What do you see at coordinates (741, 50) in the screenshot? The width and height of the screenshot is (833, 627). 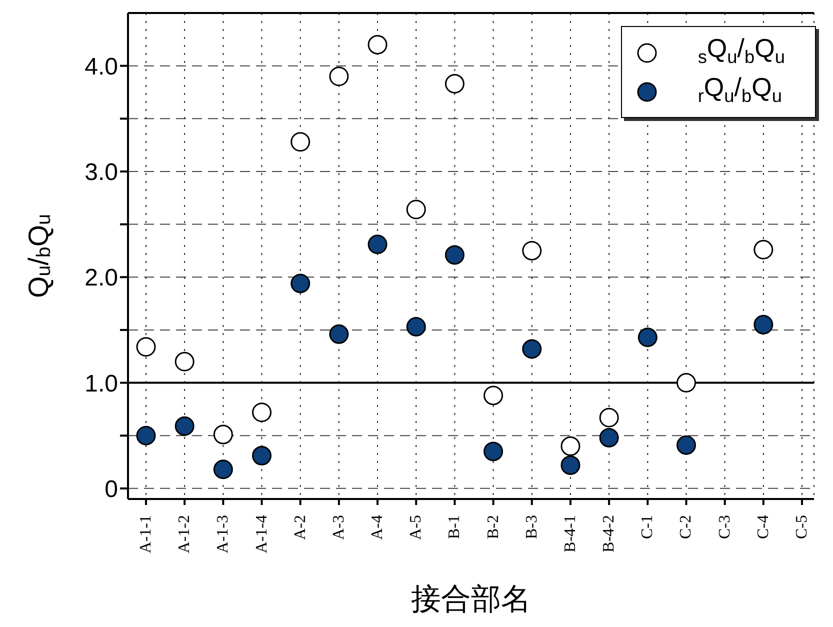 I see `legend-label: $_{s}$Q$_{u}$/$_{b}$Q$_{u}$` at bounding box center [741, 50].